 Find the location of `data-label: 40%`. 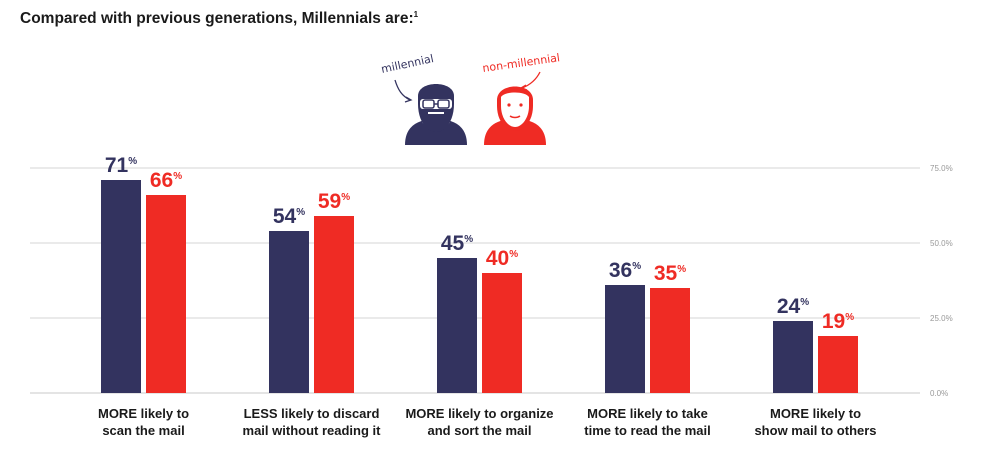

data-label: 40% is located at coordinates (502, 258).